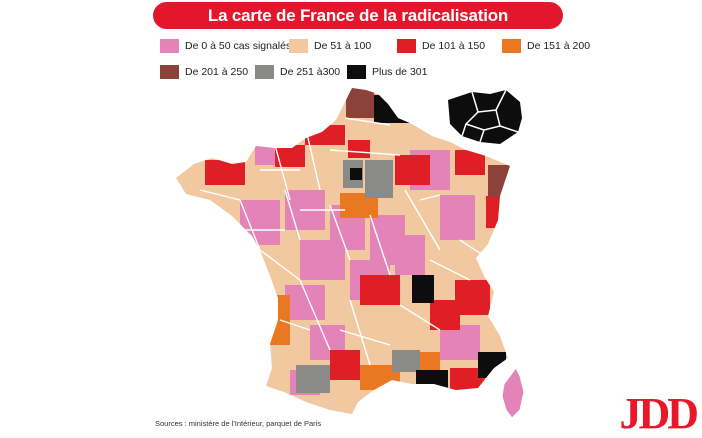 Image resolution: width=702 pixels, height=438 pixels. I want to click on legend-item: De 51 à 100, so click(330, 46).